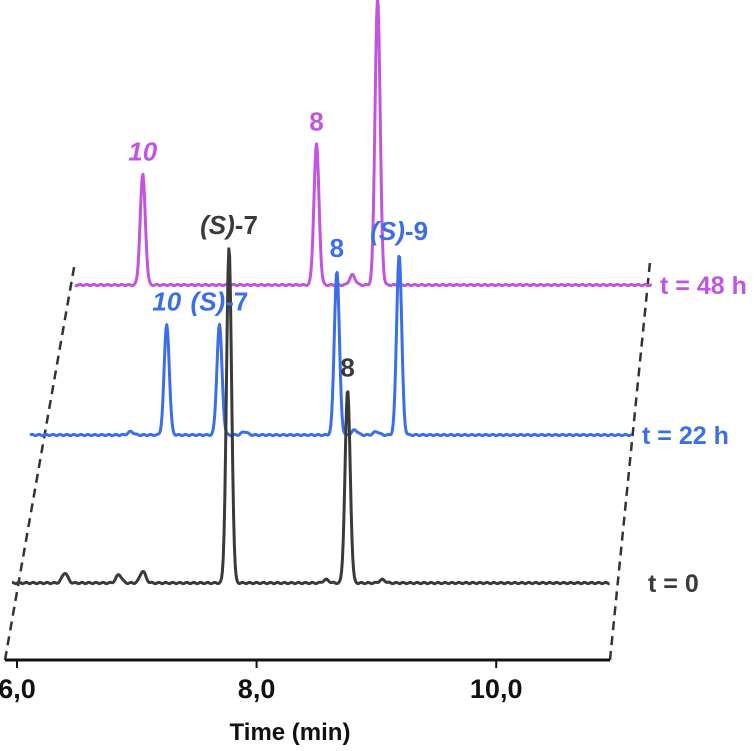  I want to click on series-label: t = 22 h, so click(685, 436).